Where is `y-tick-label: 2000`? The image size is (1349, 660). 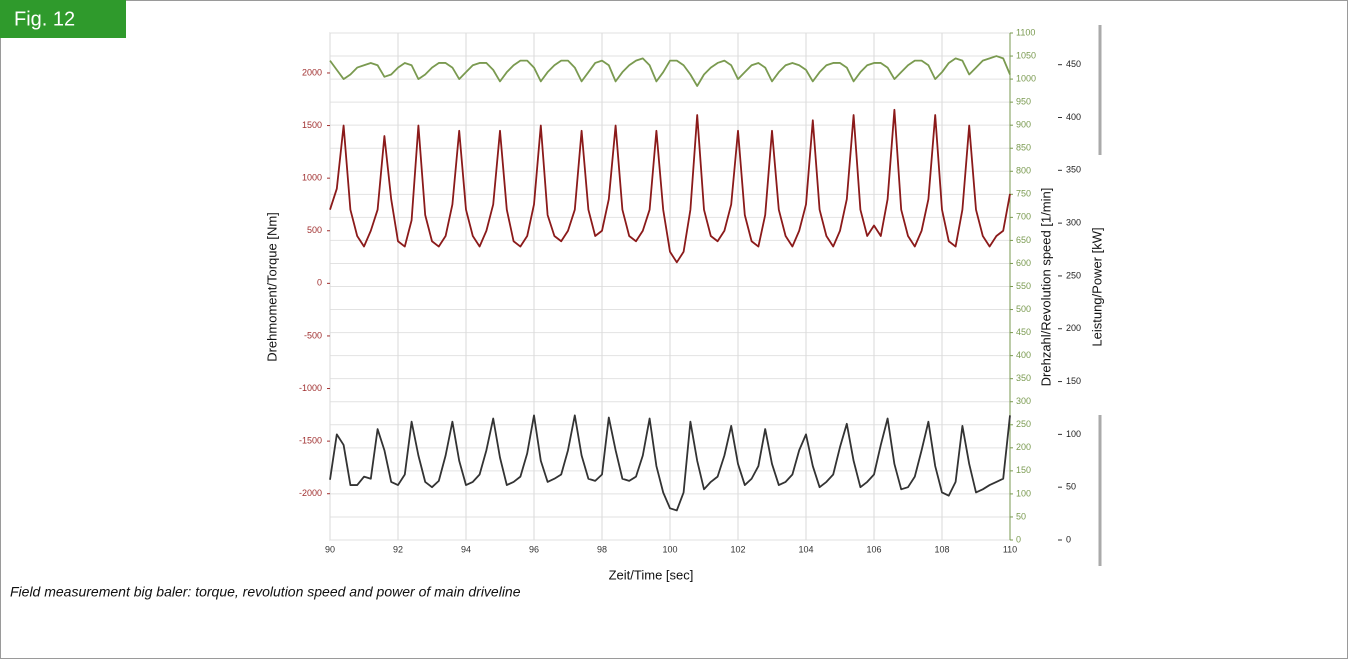 y-tick-label: 2000 is located at coordinates (312, 72).